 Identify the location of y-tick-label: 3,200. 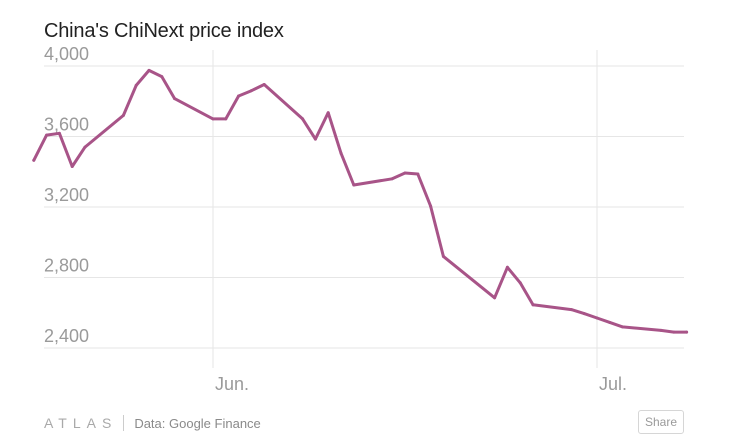
(66, 195).